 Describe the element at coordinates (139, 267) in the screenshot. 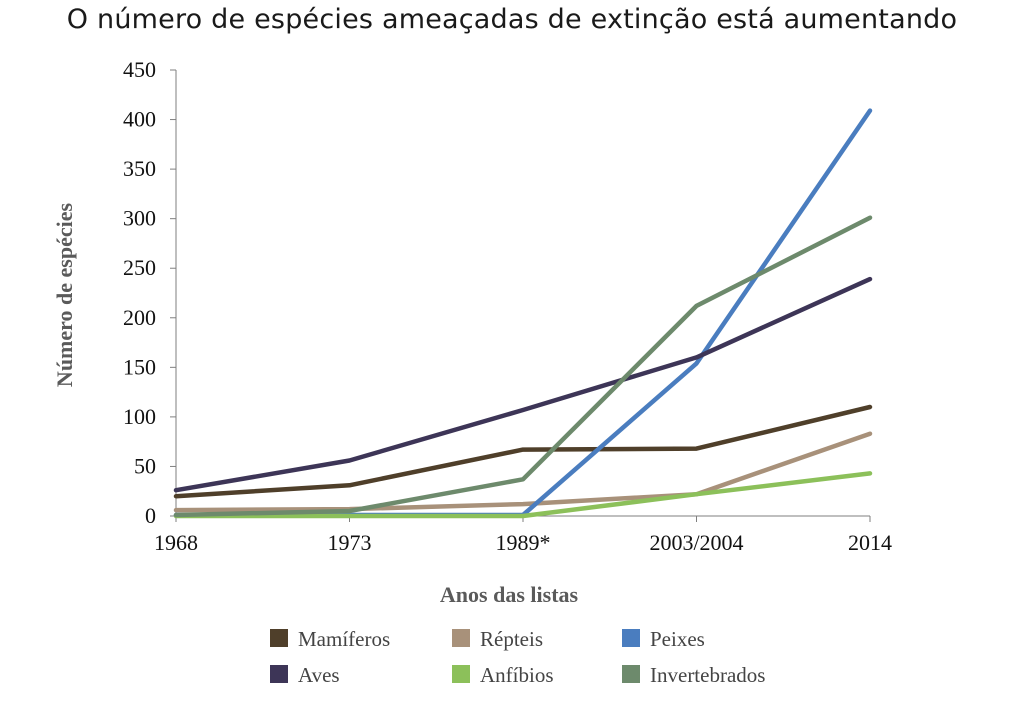

I see `y-tick-label: 250` at that location.